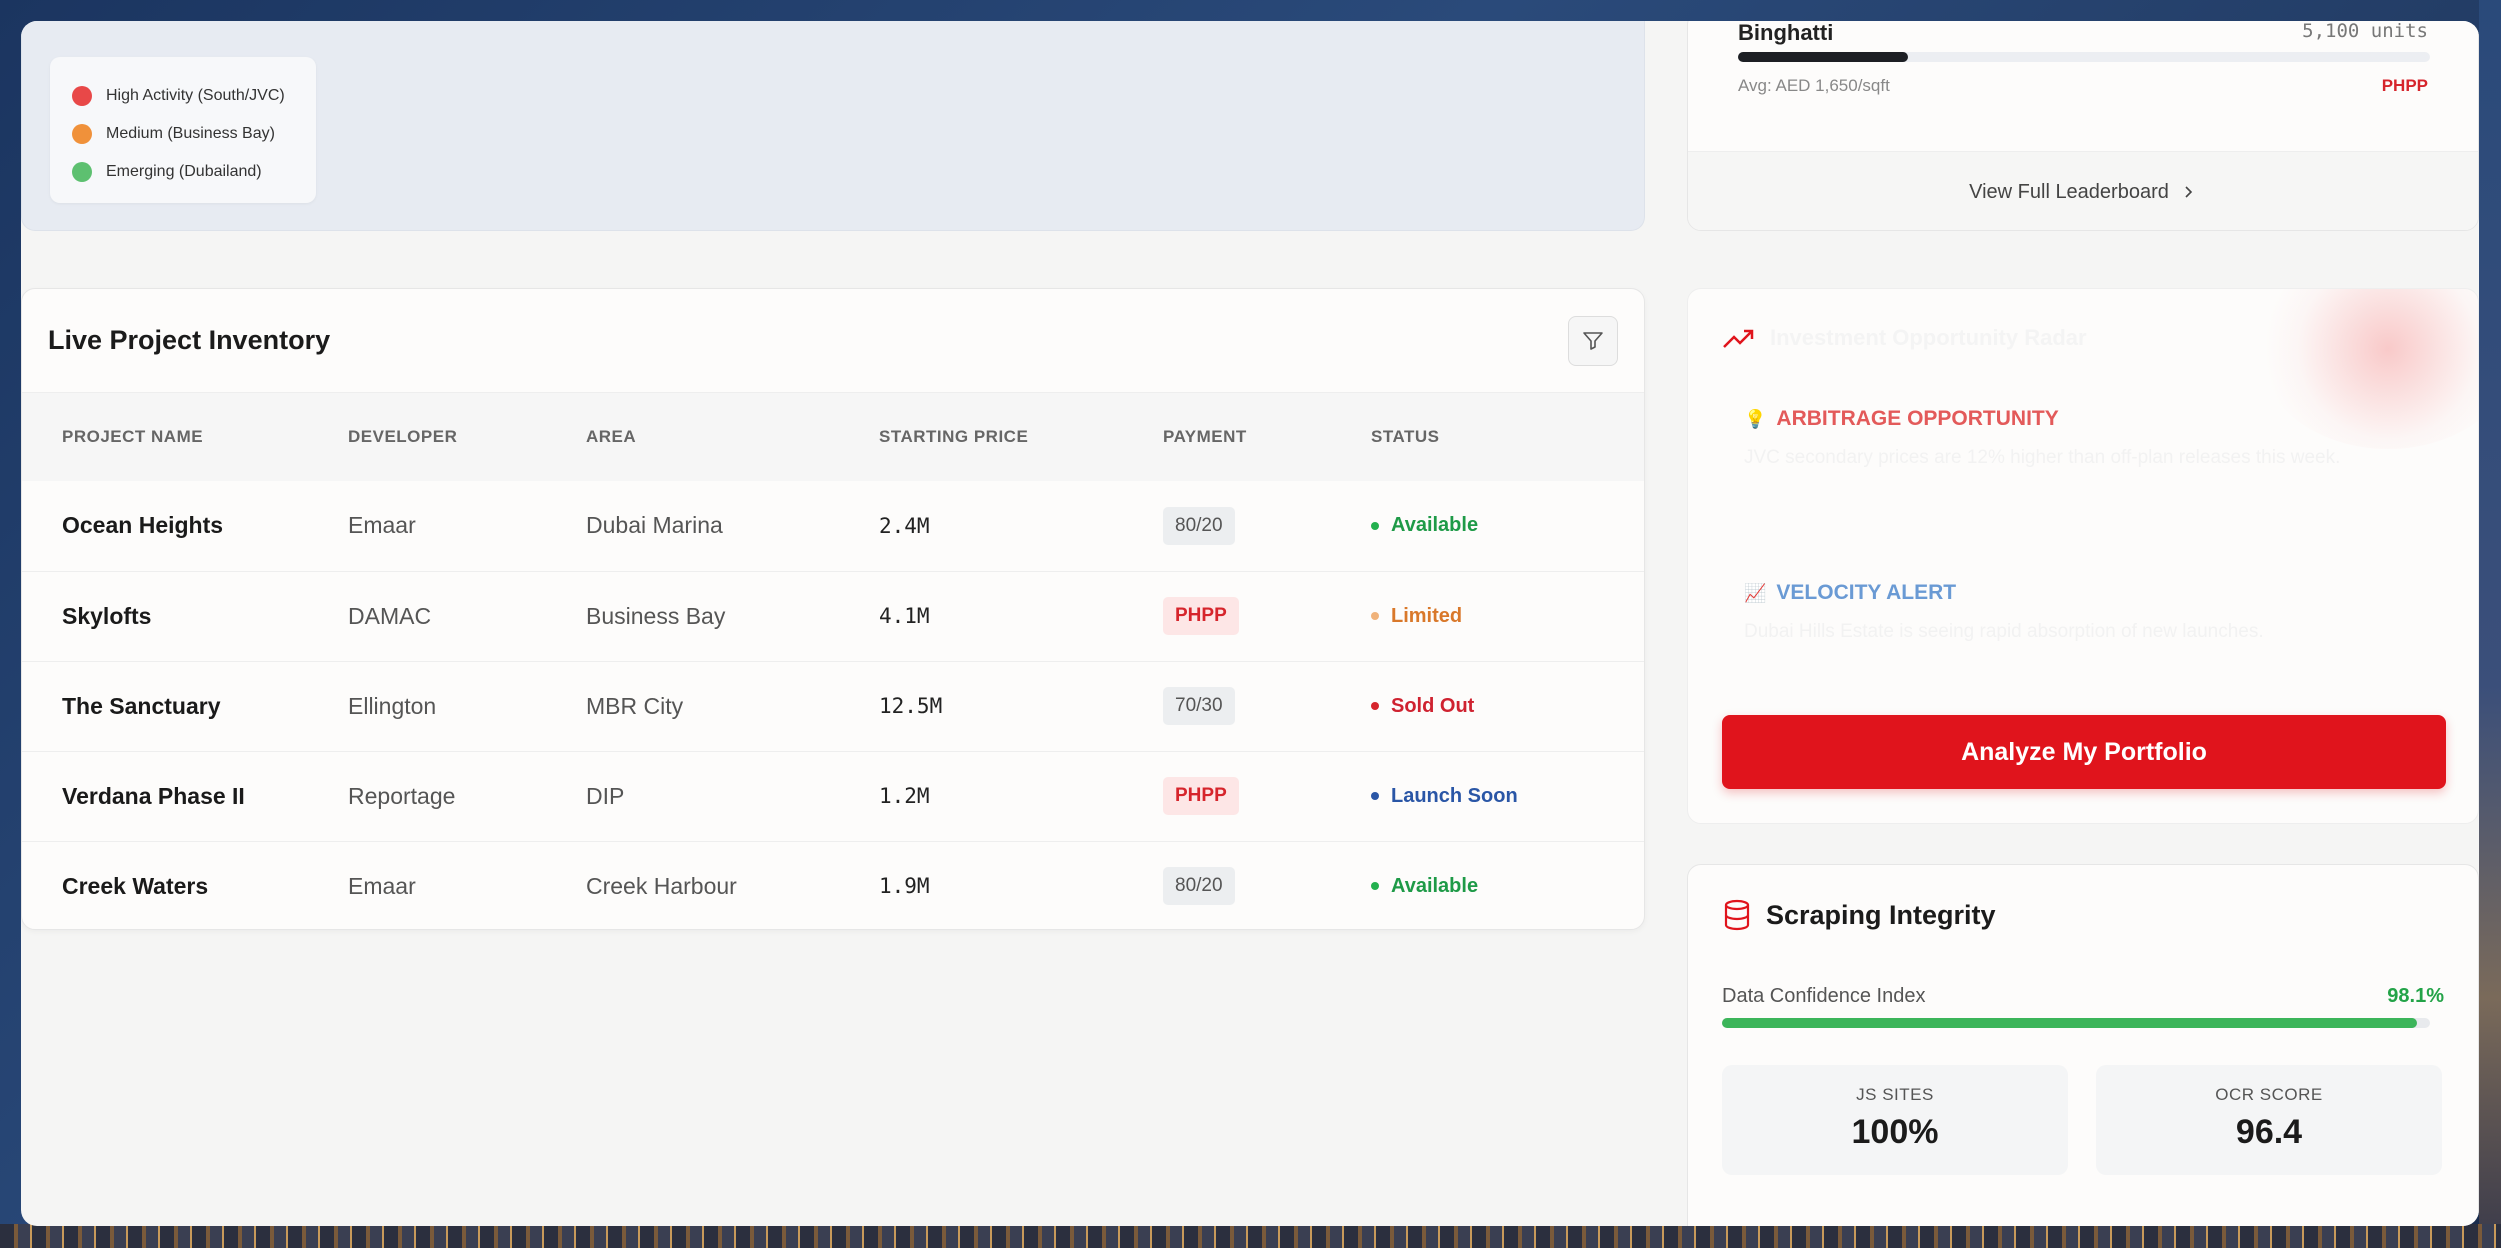 This screenshot has width=2501, height=1248. What do you see at coordinates (1199, 706) in the screenshot?
I see `payment-badge: 70/30` at bounding box center [1199, 706].